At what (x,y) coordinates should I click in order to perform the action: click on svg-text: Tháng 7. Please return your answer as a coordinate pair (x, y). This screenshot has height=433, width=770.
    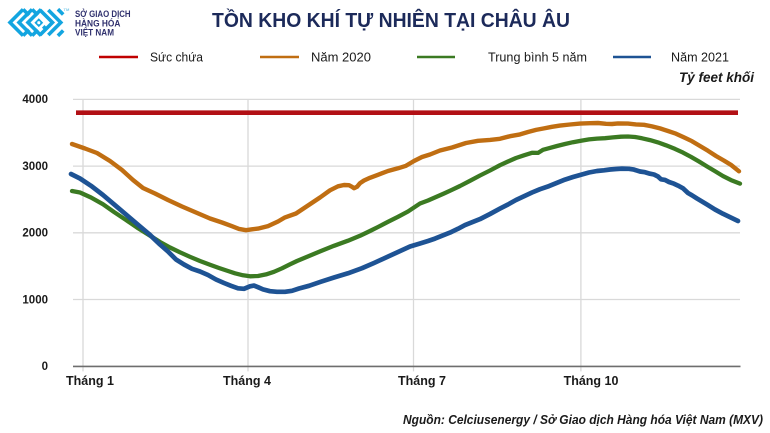
    Looking at the image, I should click on (422, 381).